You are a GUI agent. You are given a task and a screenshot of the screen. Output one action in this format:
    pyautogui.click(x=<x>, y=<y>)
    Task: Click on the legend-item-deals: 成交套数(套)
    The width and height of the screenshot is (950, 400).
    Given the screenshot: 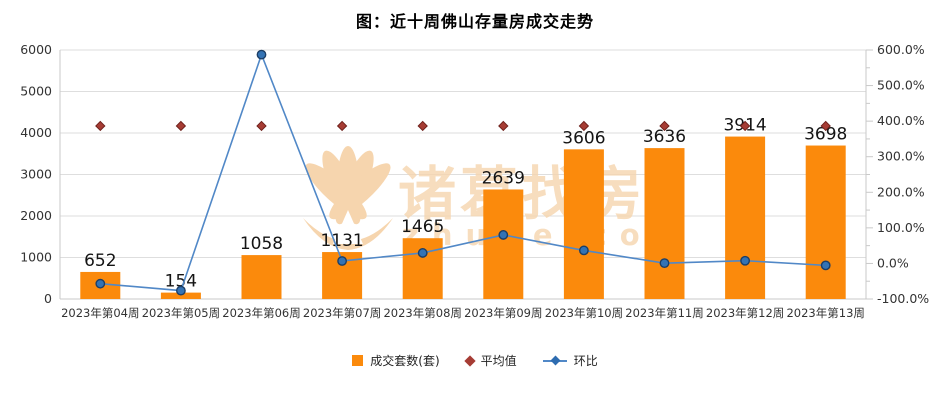 What is the action you would take?
    pyautogui.click(x=396, y=360)
    